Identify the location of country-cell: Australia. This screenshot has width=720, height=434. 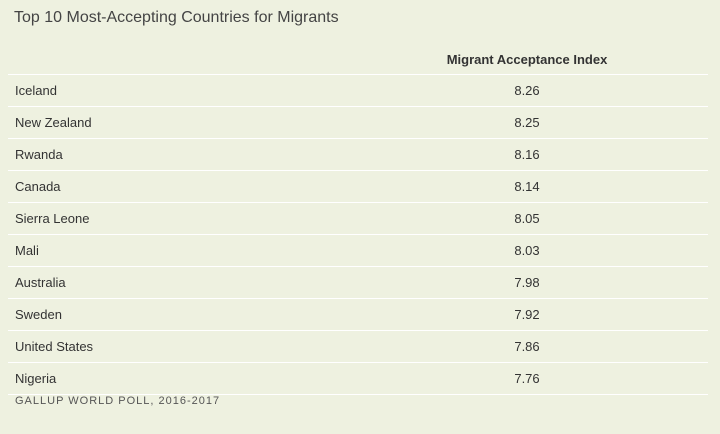
(177, 282).